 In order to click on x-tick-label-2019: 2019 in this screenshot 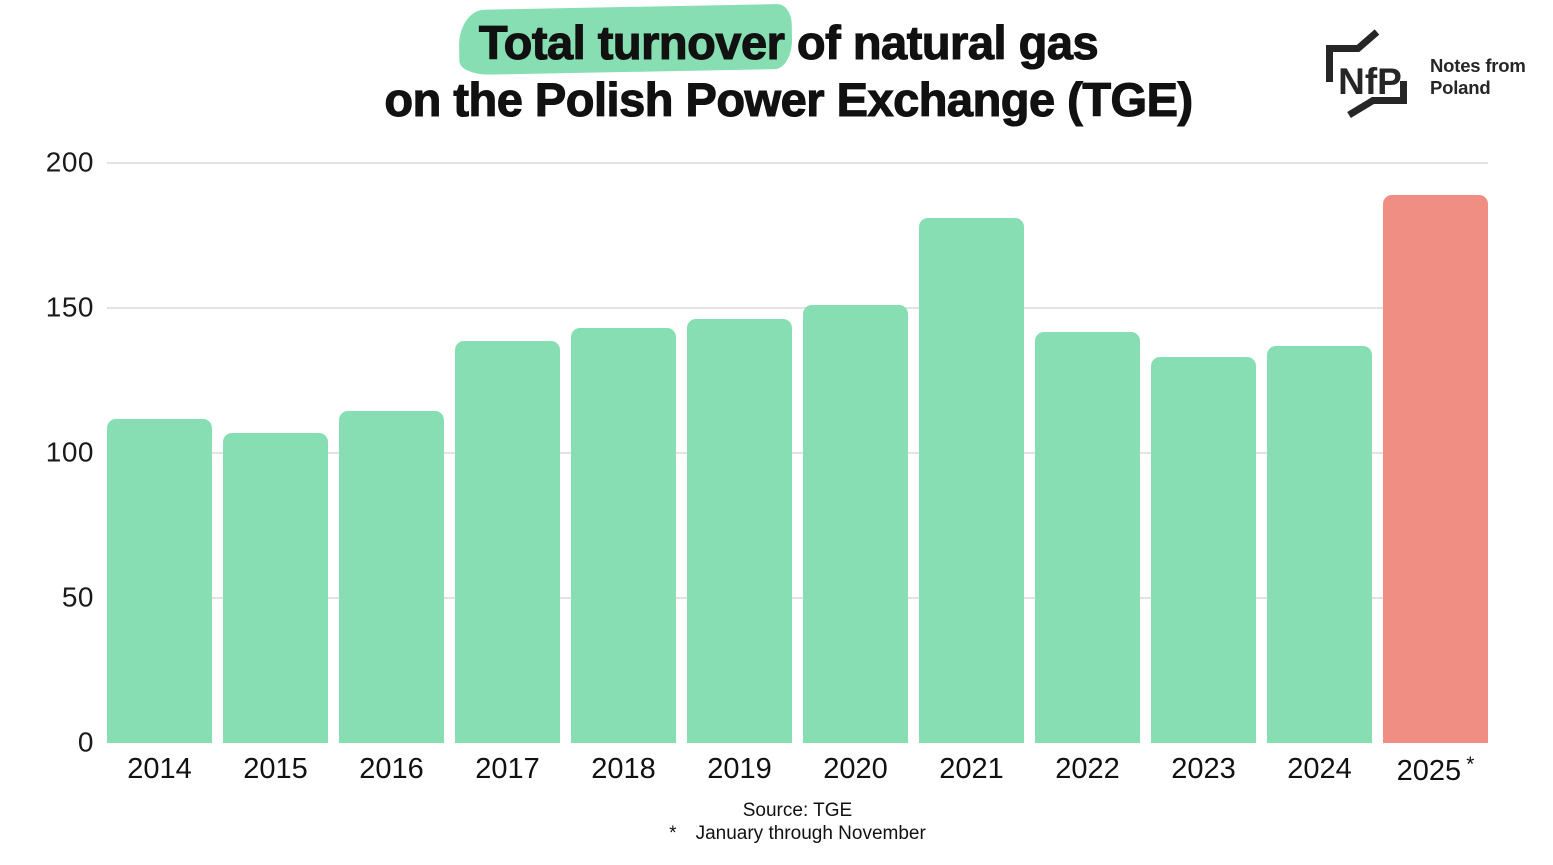, I will do `click(739, 769)`.